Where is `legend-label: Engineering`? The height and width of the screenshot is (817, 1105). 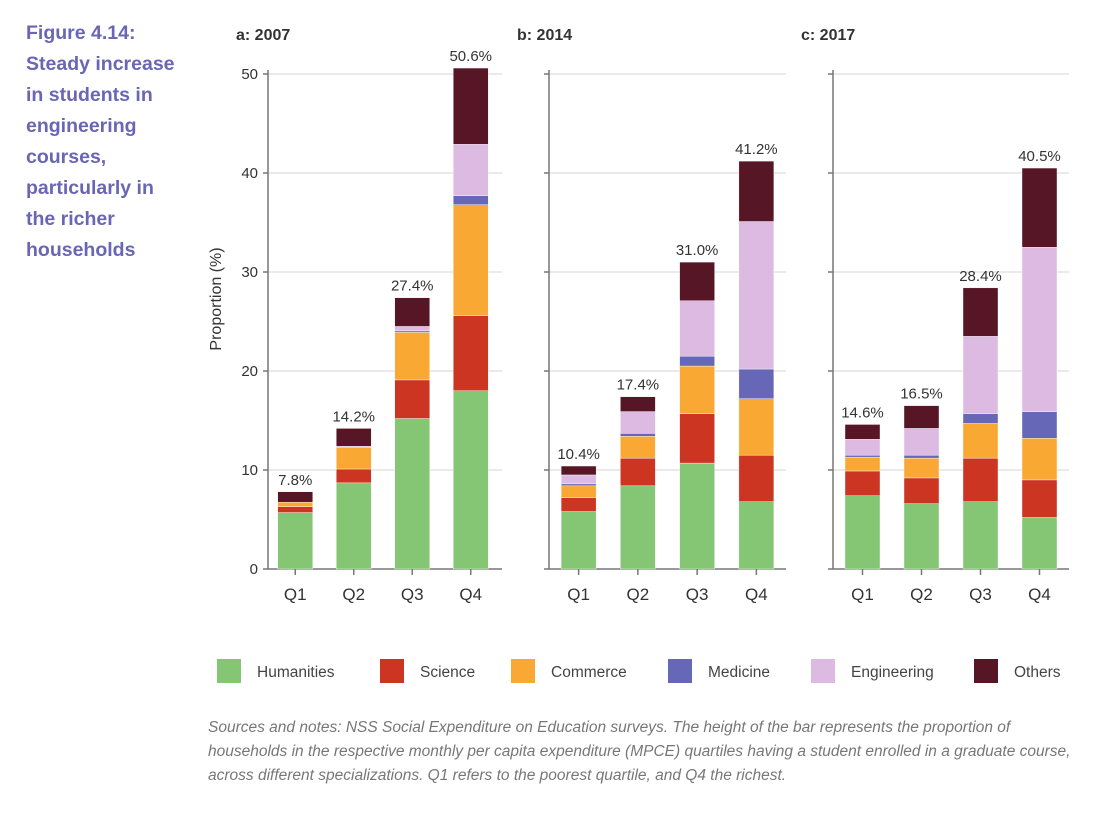 legend-label: Engineering is located at coordinates (892, 672).